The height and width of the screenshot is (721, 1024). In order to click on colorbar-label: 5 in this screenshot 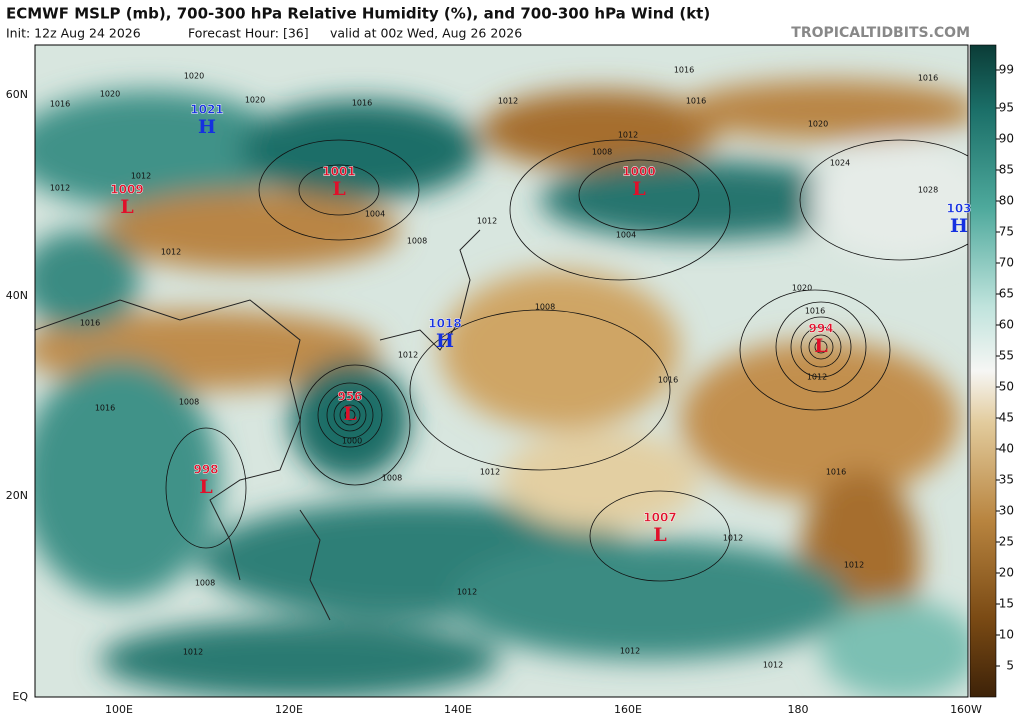, I will do `click(1010, 666)`.